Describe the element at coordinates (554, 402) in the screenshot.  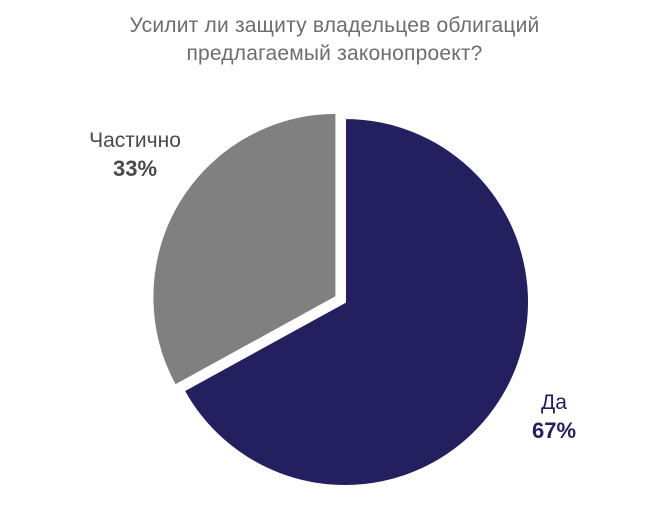
I see `slice-name-yes: Да` at that location.